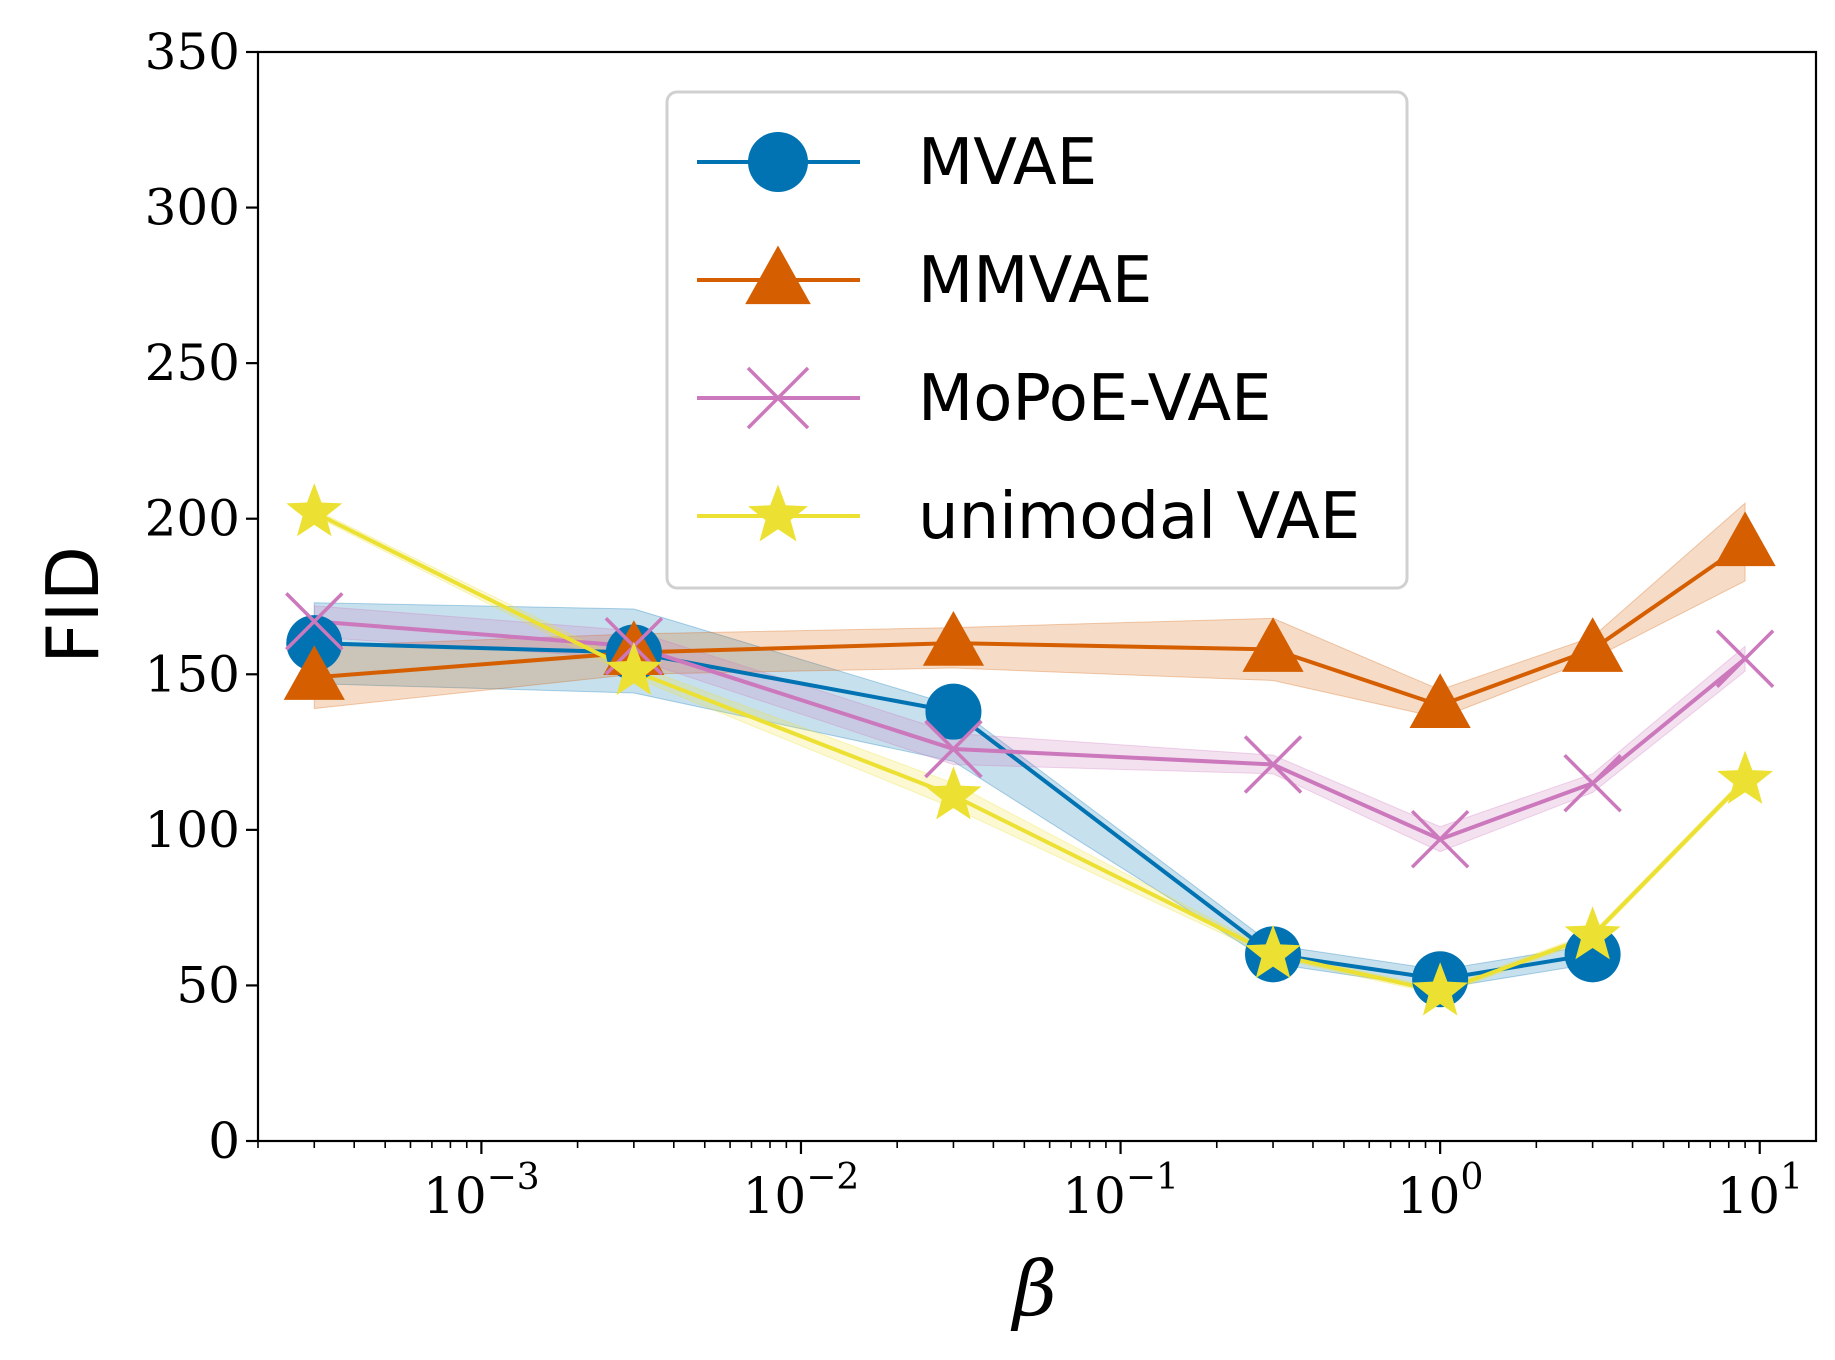 The width and height of the screenshot is (1835, 1360). What do you see at coordinates (1029, 729) in the screenshot?
I see `band-mopoe-vae` at bounding box center [1029, 729].